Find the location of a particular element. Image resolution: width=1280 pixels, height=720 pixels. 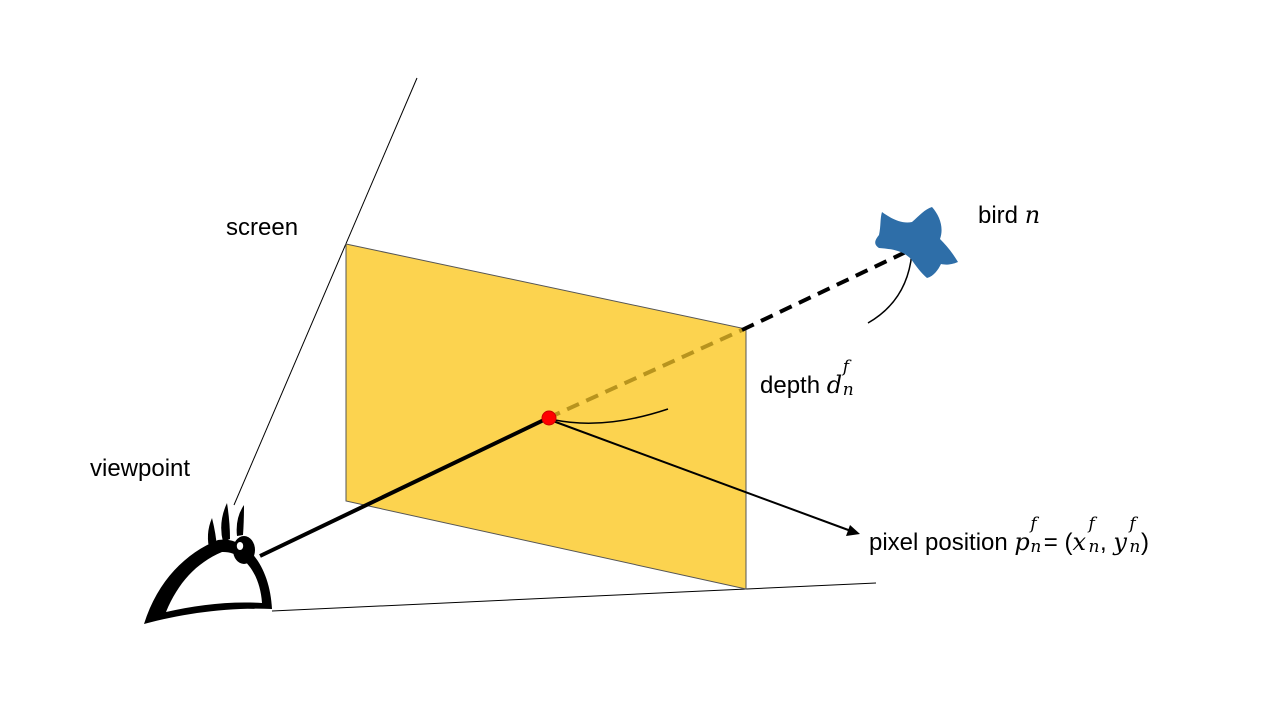

depth-callout-curve is located at coordinates (611, 416).